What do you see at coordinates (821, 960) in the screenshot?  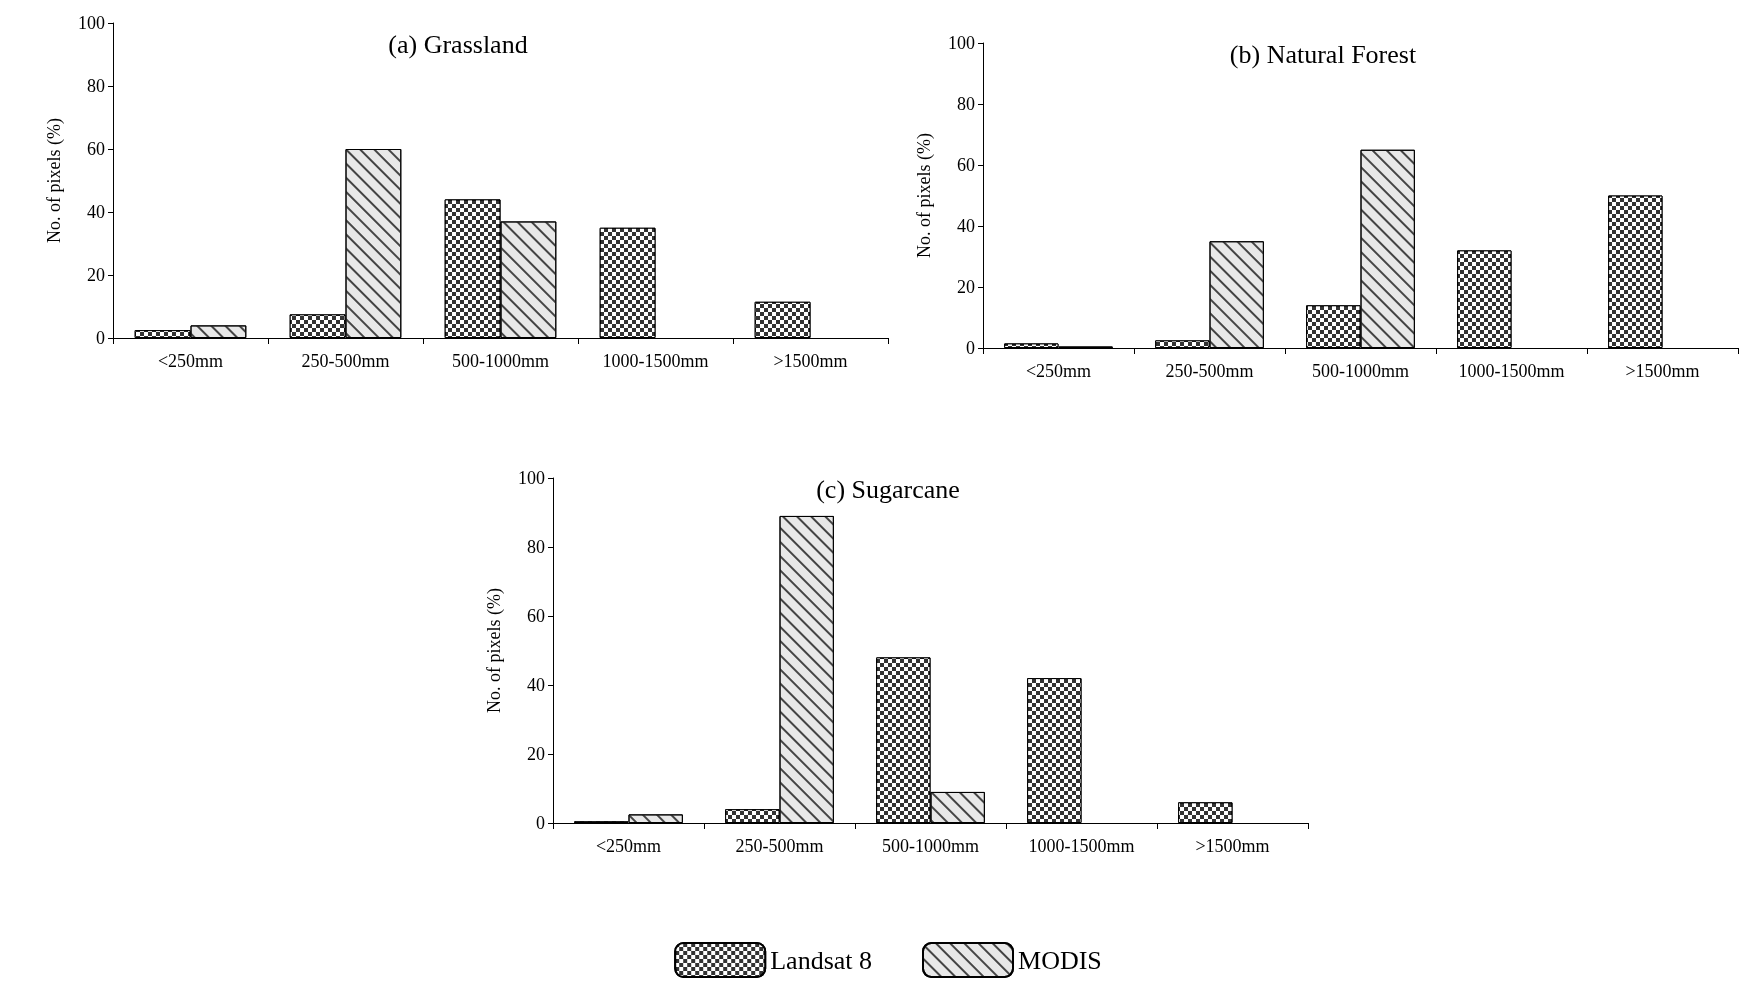 I see `legend-label: Landsat 8` at bounding box center [821, 960].